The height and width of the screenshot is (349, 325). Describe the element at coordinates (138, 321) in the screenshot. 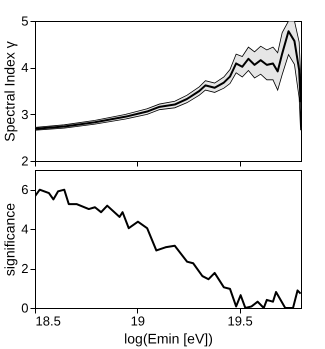

I see `x-tick-label: 19` at that location.